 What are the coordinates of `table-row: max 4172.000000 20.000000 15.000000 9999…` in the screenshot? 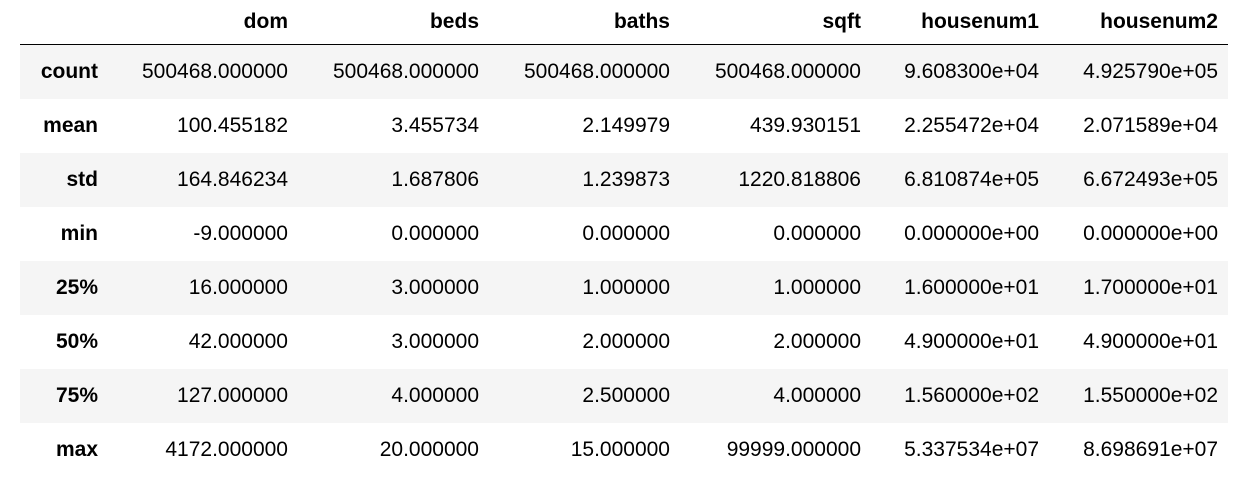 It's located at (624, 449).